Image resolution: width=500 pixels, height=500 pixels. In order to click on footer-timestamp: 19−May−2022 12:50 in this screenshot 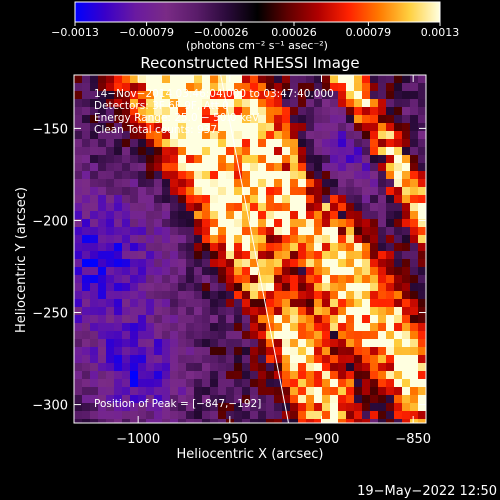, I will do `click(427, 491)`.